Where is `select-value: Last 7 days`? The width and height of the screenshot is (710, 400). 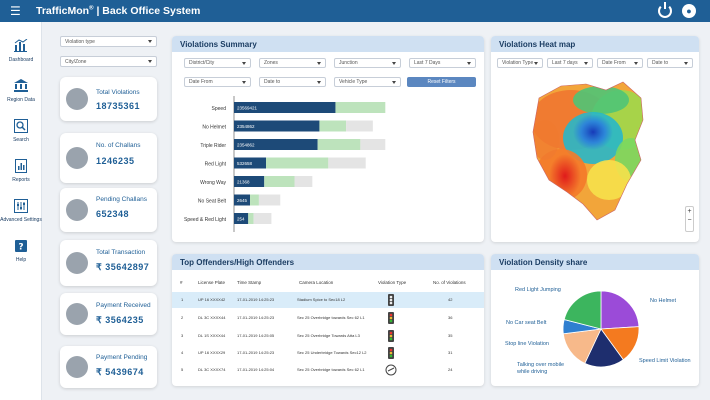 select-value: Last 7 days is located at coordinates (565, 63).